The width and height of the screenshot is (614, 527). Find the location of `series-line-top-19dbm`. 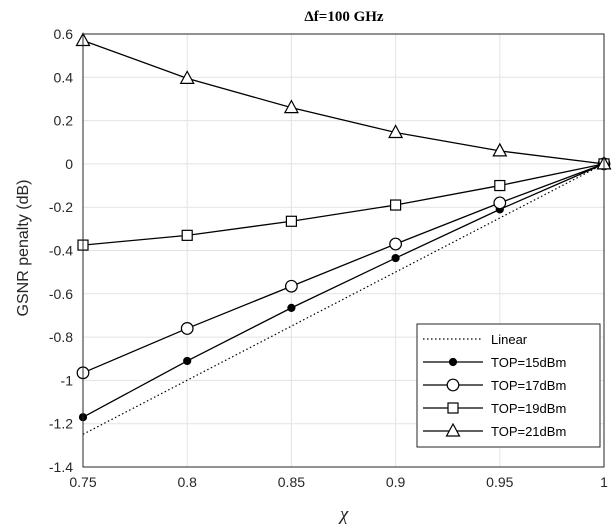

series-line-top-19dbm is located at coordinates (343, 204).